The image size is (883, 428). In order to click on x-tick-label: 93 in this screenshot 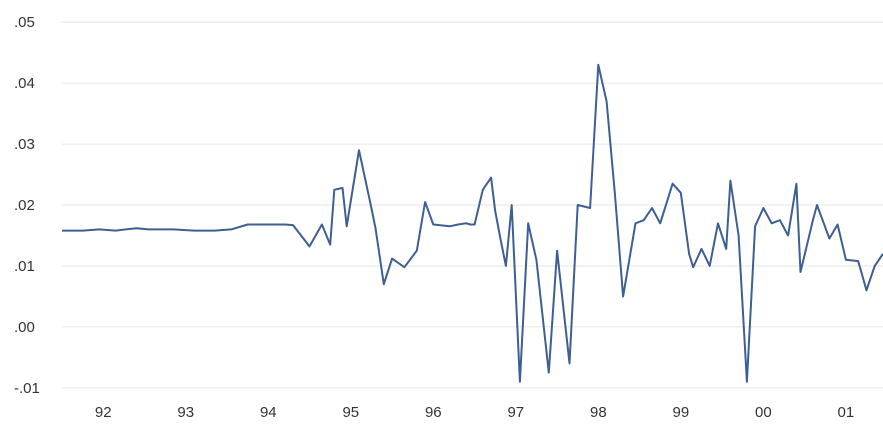, I will do `click(185, 412)`.